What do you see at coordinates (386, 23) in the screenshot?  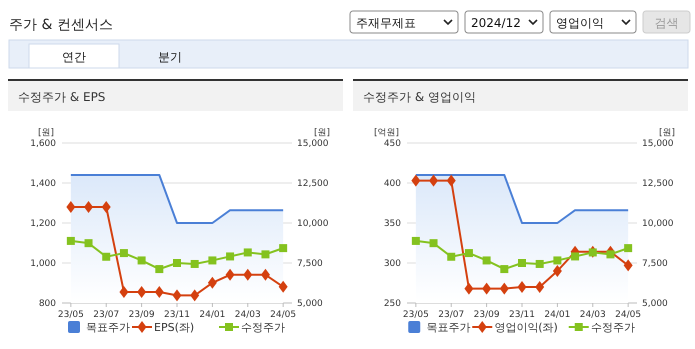 I see `text: 주재무제표` at bounding box center [386, 23].